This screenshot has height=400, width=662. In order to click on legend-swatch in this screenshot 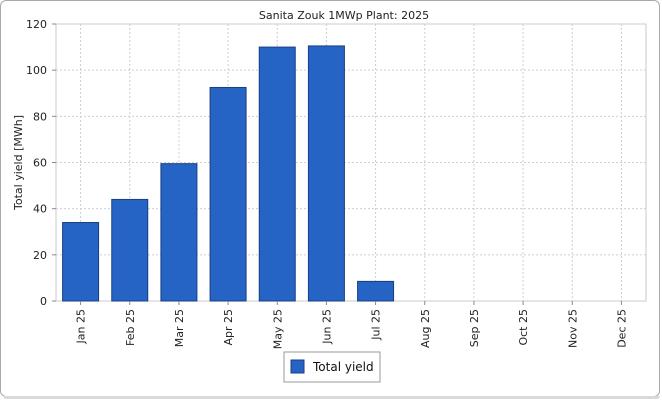, I will do `click(297, 366)`.